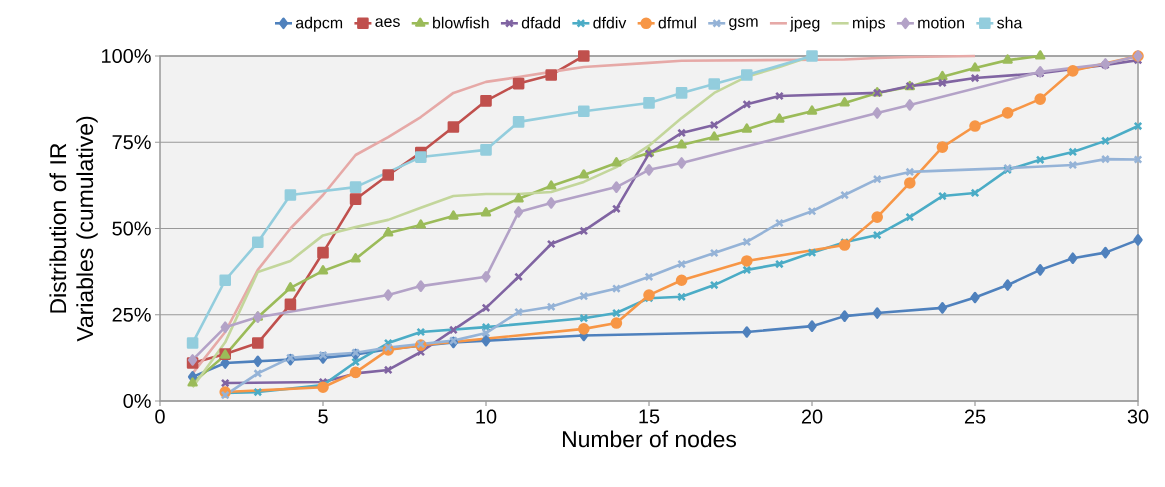 This screenshot has height=487, width=1165. What do you see at coordinates (610, 22) in the screenshot?
I see `legend-label: dfdiv` at bounding box center [610, 22].